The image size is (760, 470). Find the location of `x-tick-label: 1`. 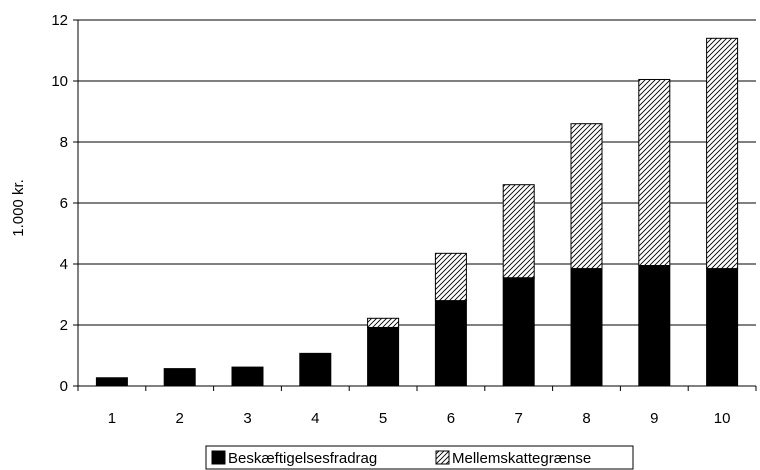

x-tick-label: 1 is located at coordinates (112, 418).